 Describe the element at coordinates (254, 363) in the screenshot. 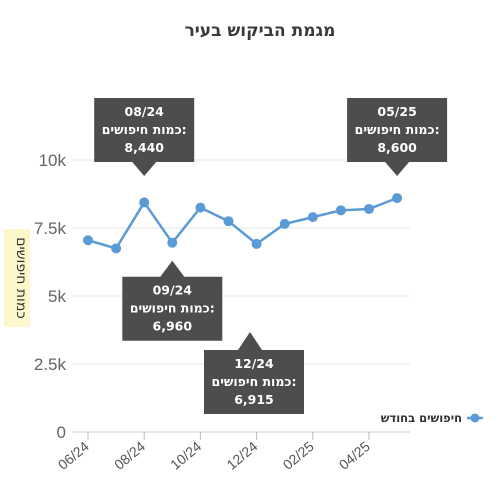

I see `tooltip-date: 12/24` at that location.